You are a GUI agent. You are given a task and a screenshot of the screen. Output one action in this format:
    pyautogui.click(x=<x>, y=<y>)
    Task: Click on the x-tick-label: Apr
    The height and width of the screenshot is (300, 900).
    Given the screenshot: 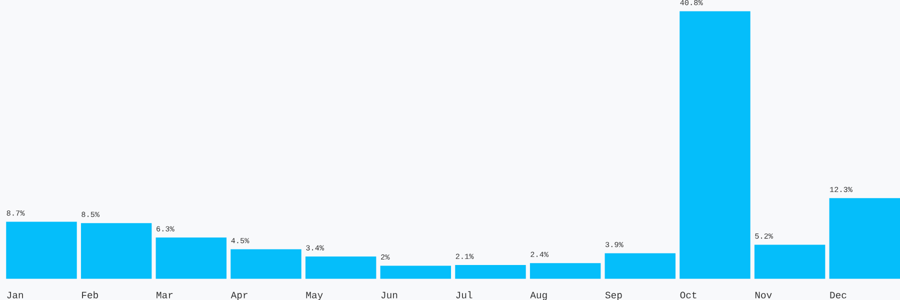 What is the action you would take?
    pyautogui.click(x=239, y=296)
    